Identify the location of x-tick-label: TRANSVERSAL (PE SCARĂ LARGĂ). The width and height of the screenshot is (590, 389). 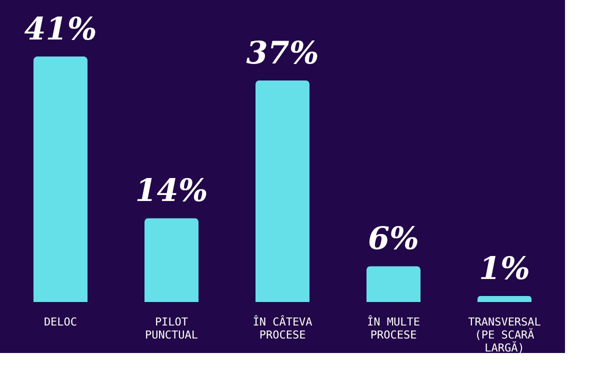
(505, 335).